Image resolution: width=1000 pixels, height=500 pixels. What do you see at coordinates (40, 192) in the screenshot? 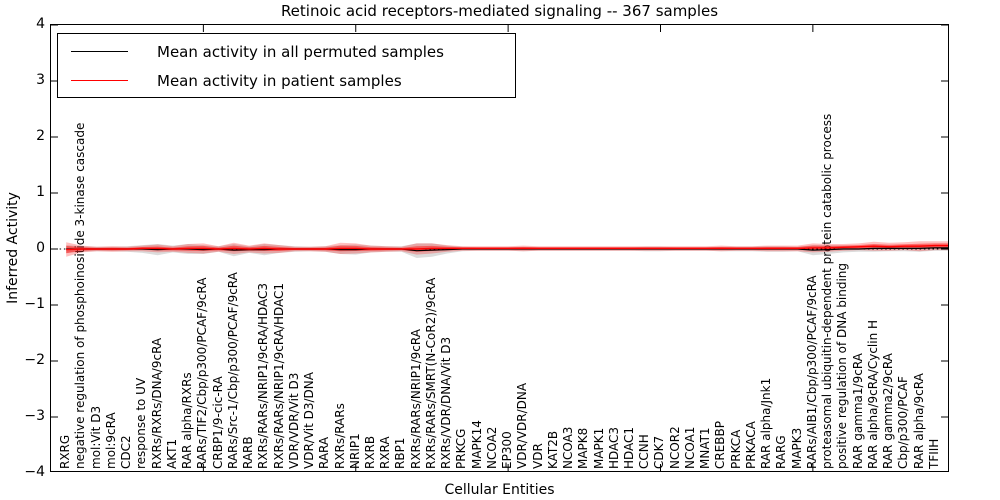
I see `y-tick-label: 1` at bounding box center [40, 192].